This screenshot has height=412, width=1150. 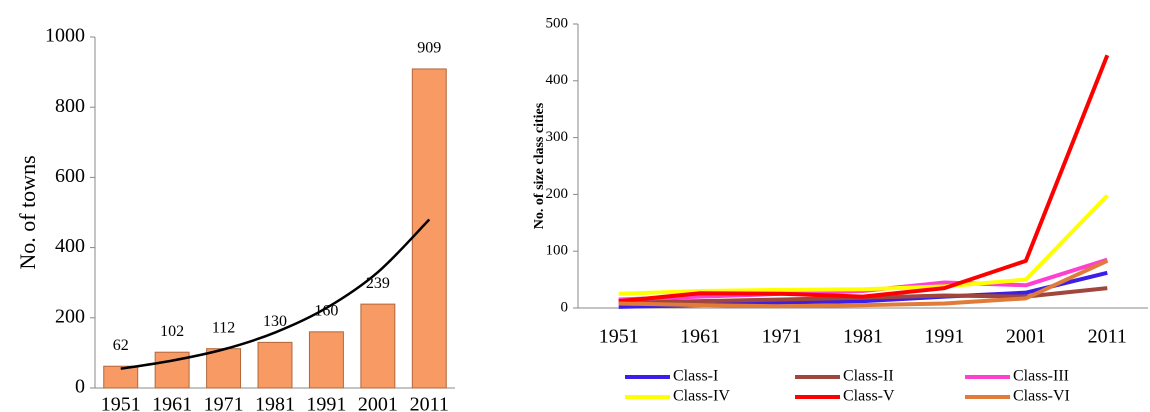 I want to click on legend-label: Class-I, so click(x=695, y=376).